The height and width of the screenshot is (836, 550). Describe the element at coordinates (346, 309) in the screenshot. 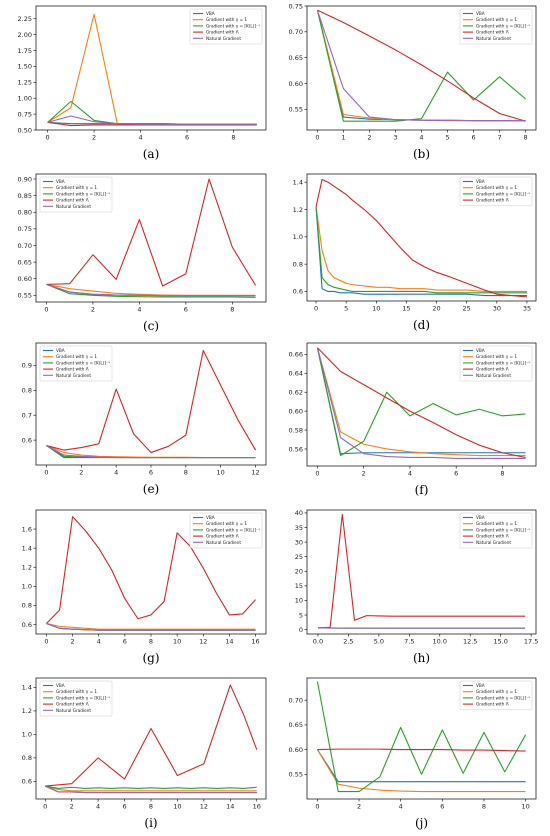

I see `x-tick-label: 5` at that location.